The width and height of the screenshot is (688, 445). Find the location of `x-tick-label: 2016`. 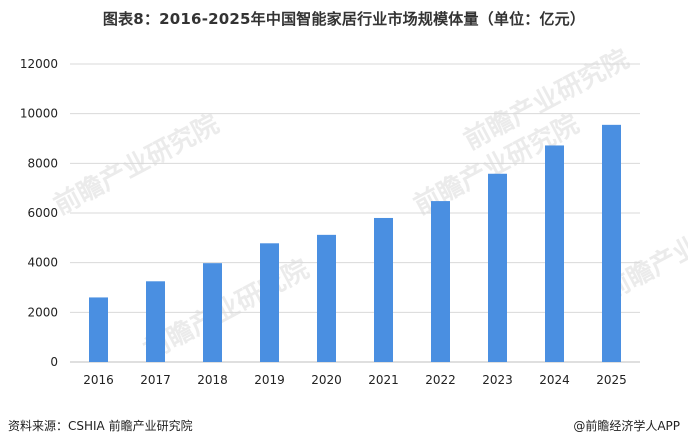

x-tick-label: 2016 is located at coordinates (98, 380).